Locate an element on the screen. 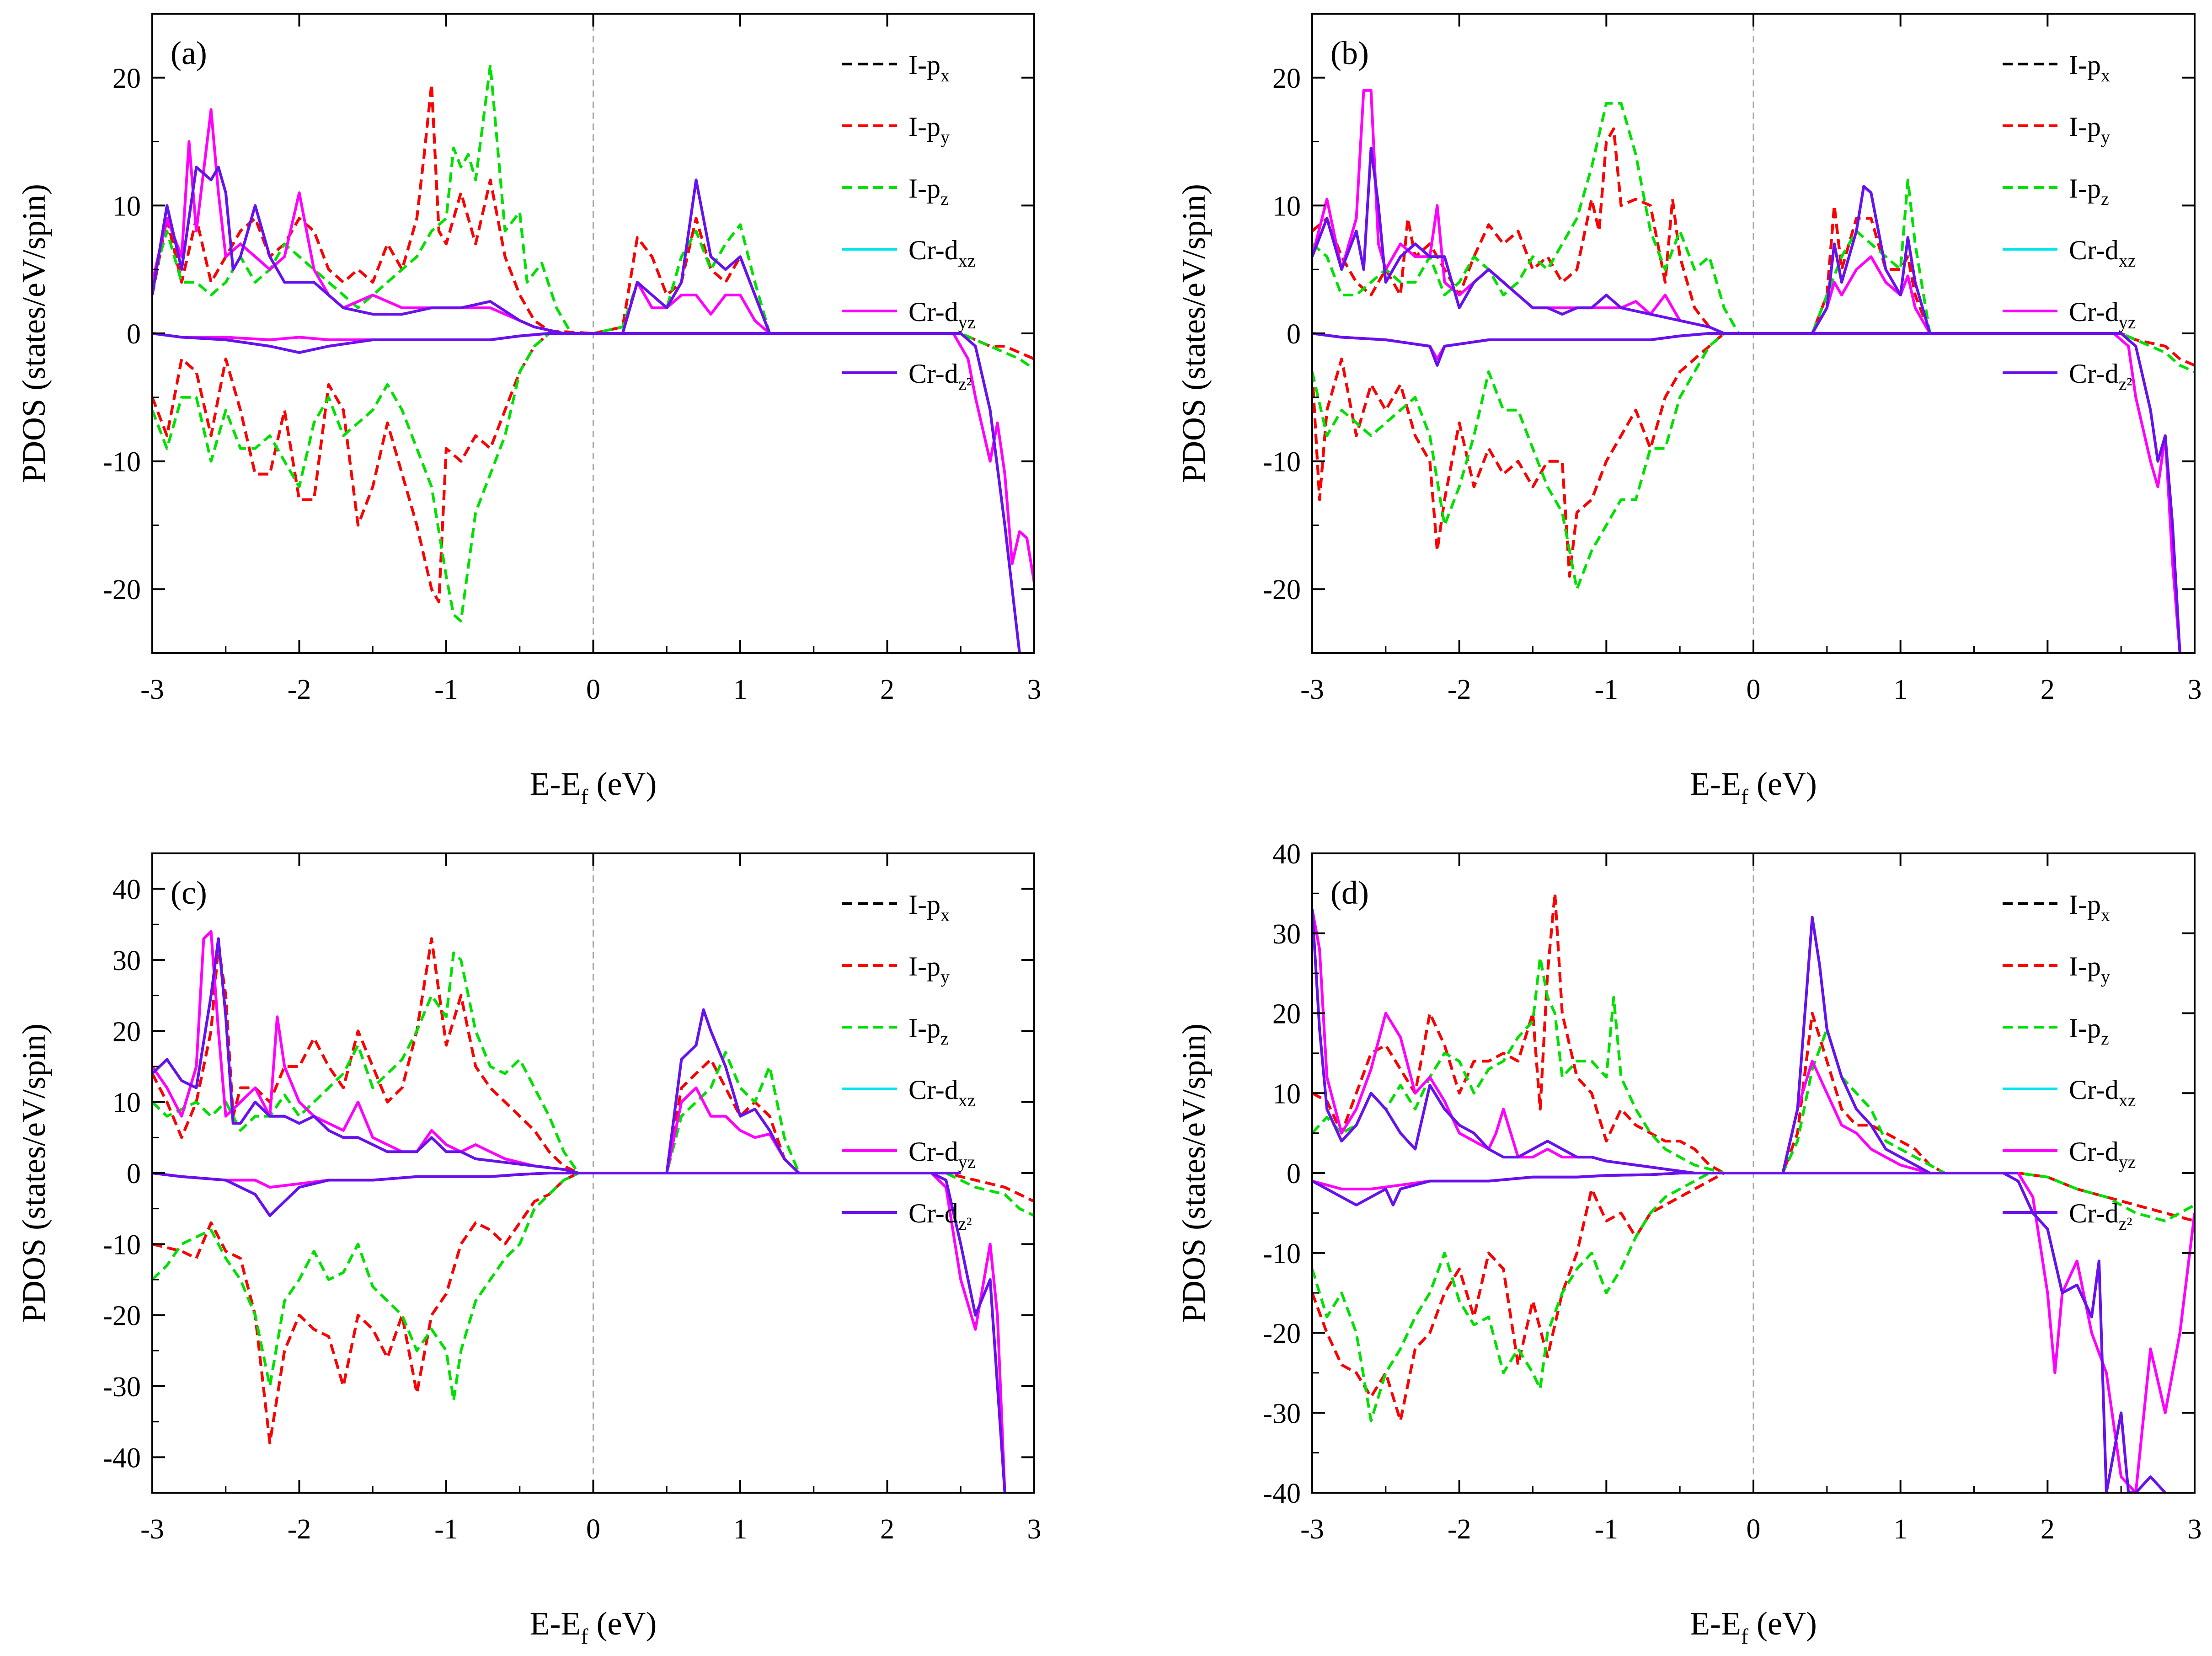  series-line-ipx-up is located at coordinates (557, 208).